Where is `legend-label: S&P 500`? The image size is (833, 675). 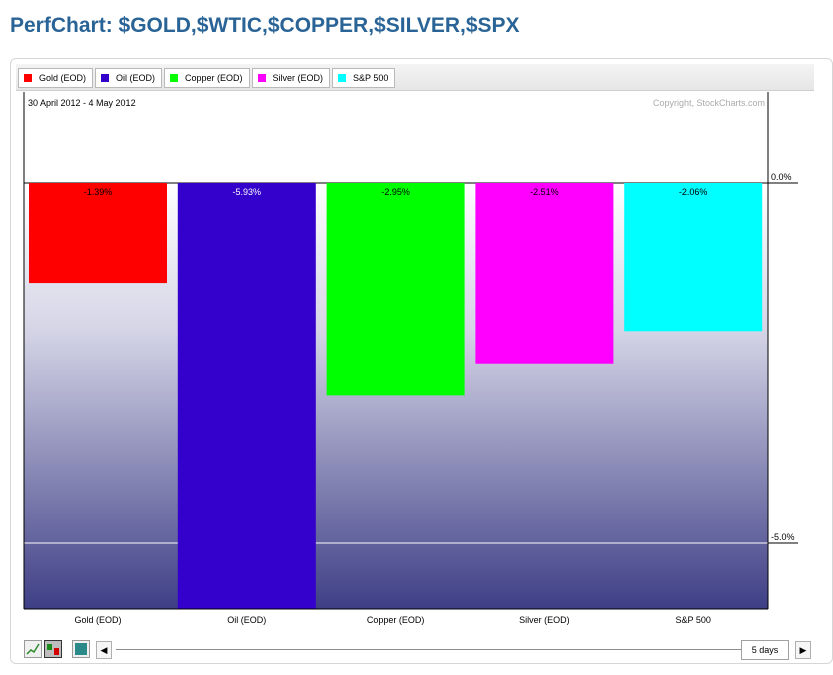
legend-label: S&P 500 is located at coordinates (371, 78).